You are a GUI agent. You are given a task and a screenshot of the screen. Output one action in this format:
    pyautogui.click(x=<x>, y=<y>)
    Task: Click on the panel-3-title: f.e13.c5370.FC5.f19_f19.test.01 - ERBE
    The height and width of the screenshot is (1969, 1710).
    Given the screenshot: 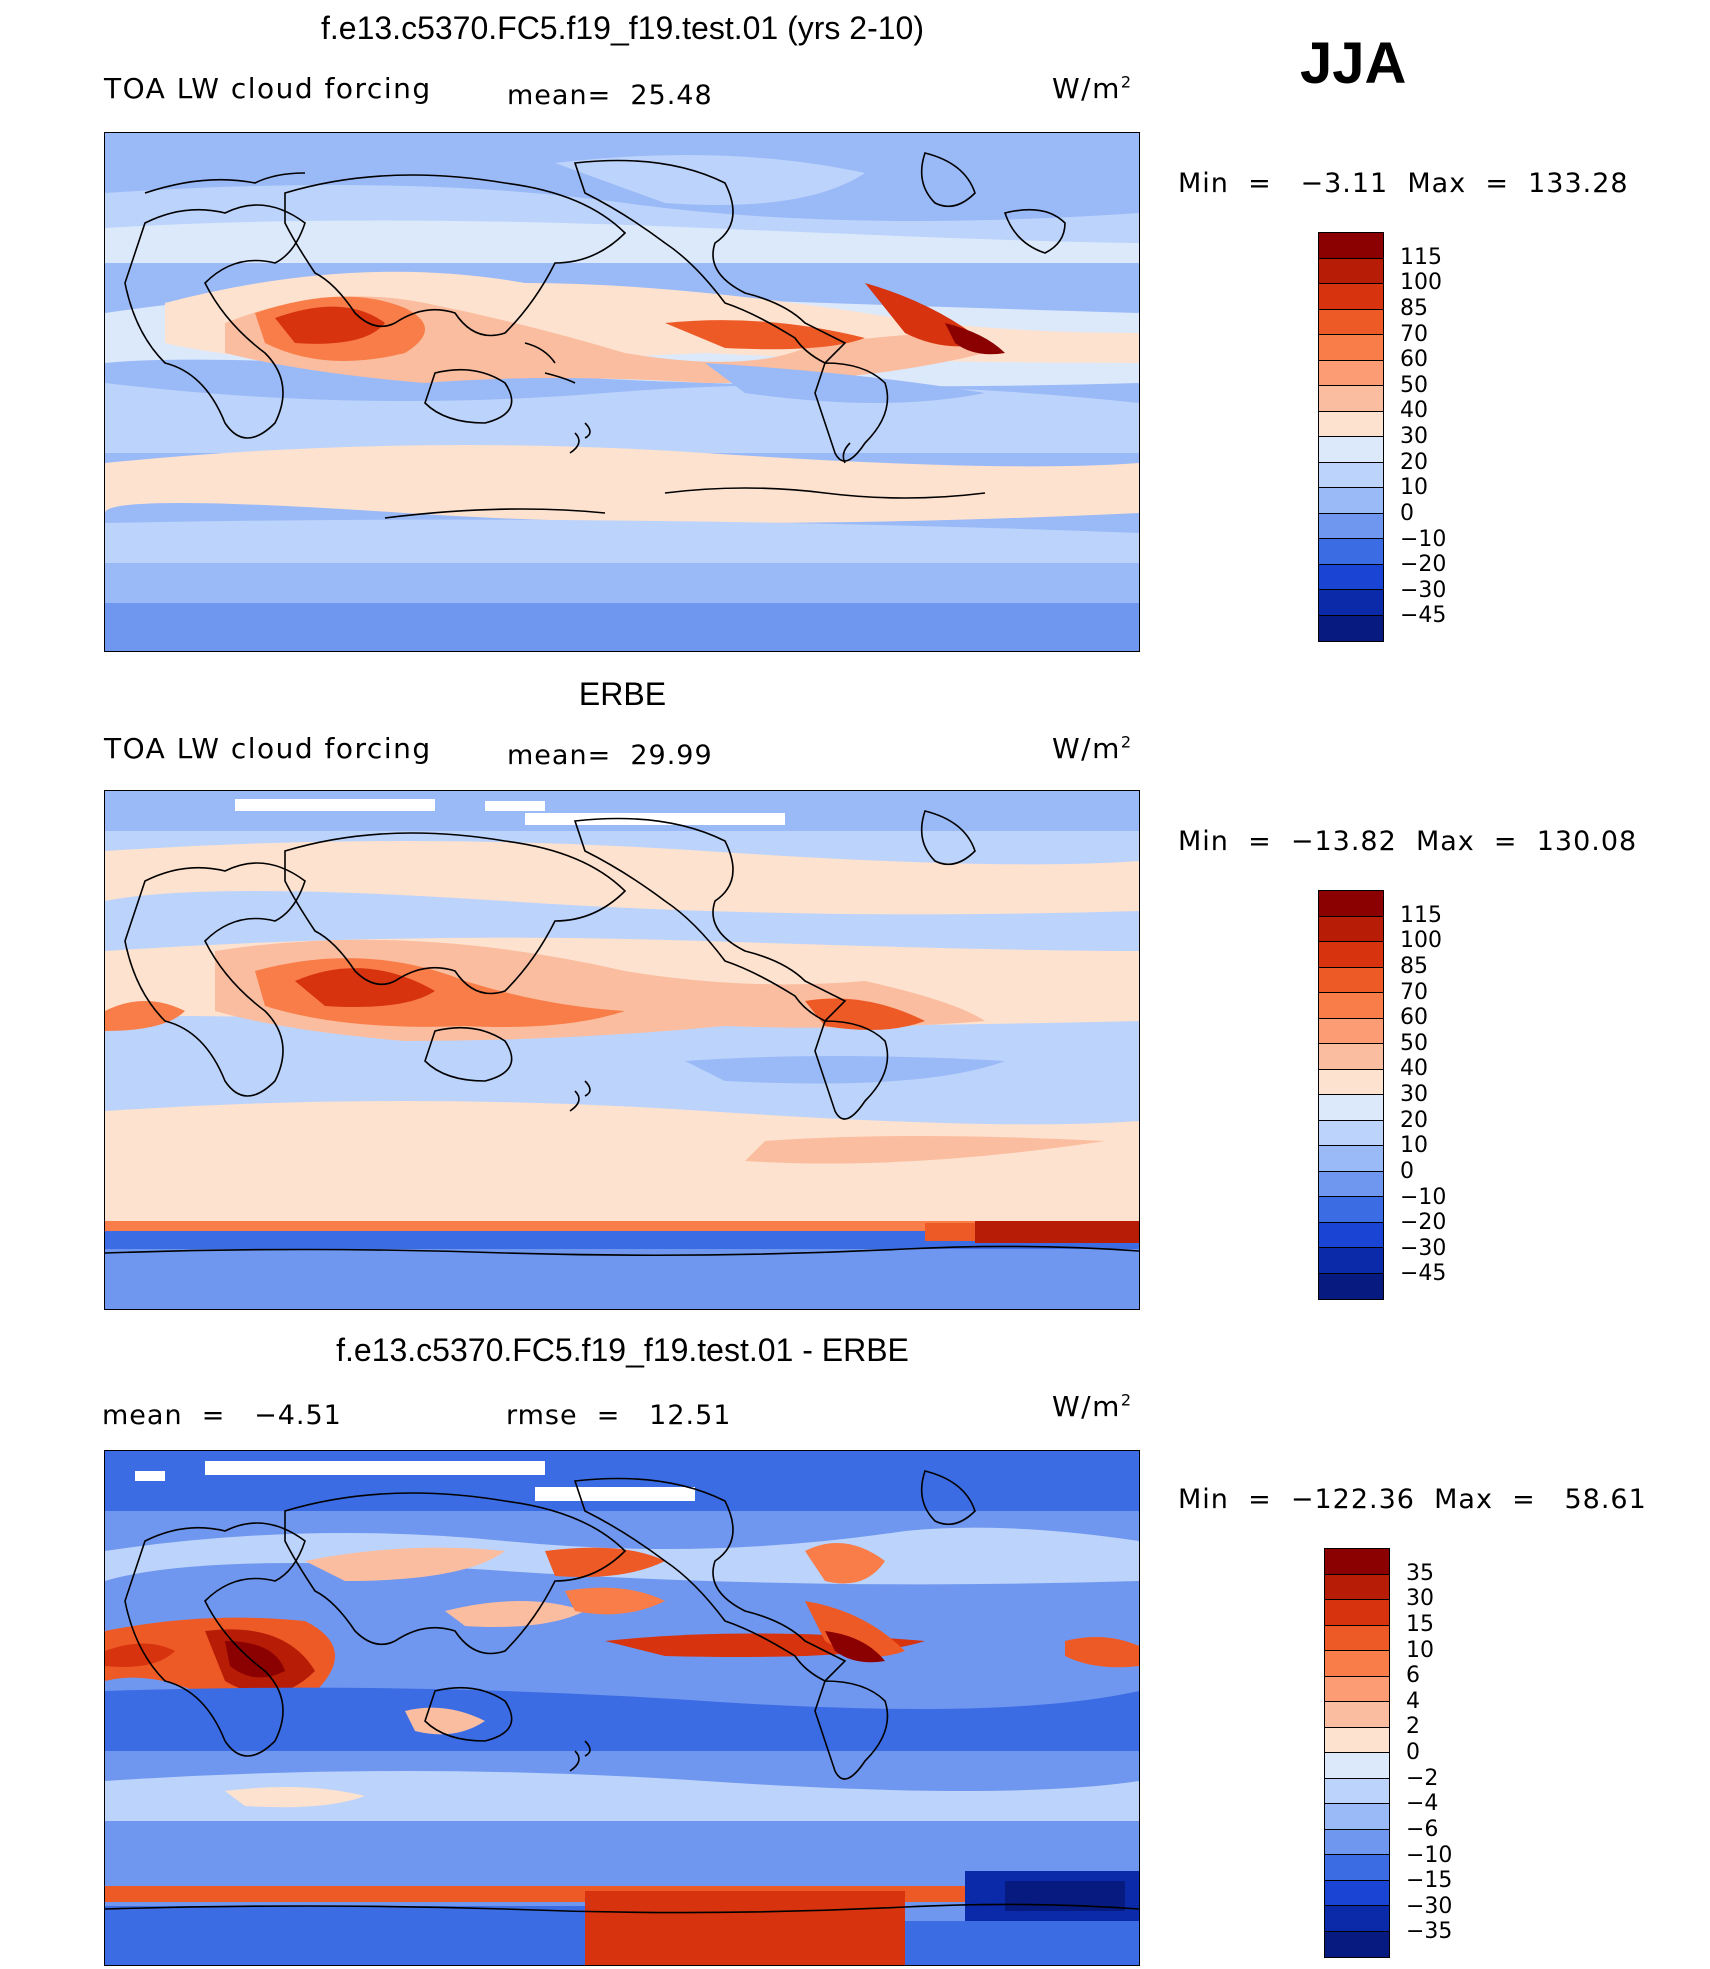 What is the action you would take?
    pyautogui.click(x=622, y=1350)
    